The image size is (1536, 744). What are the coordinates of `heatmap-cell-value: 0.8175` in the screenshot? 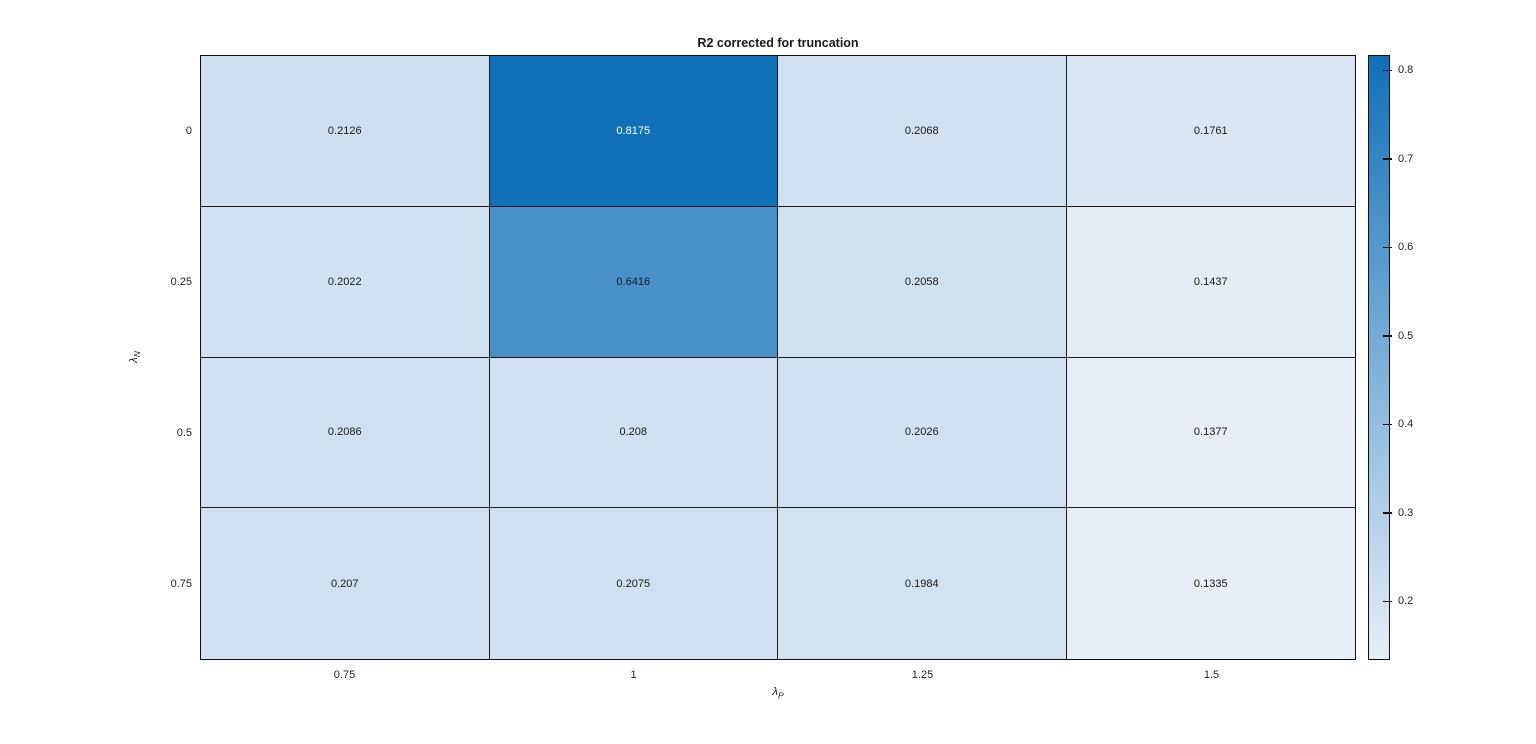 It's located at (633, 130).